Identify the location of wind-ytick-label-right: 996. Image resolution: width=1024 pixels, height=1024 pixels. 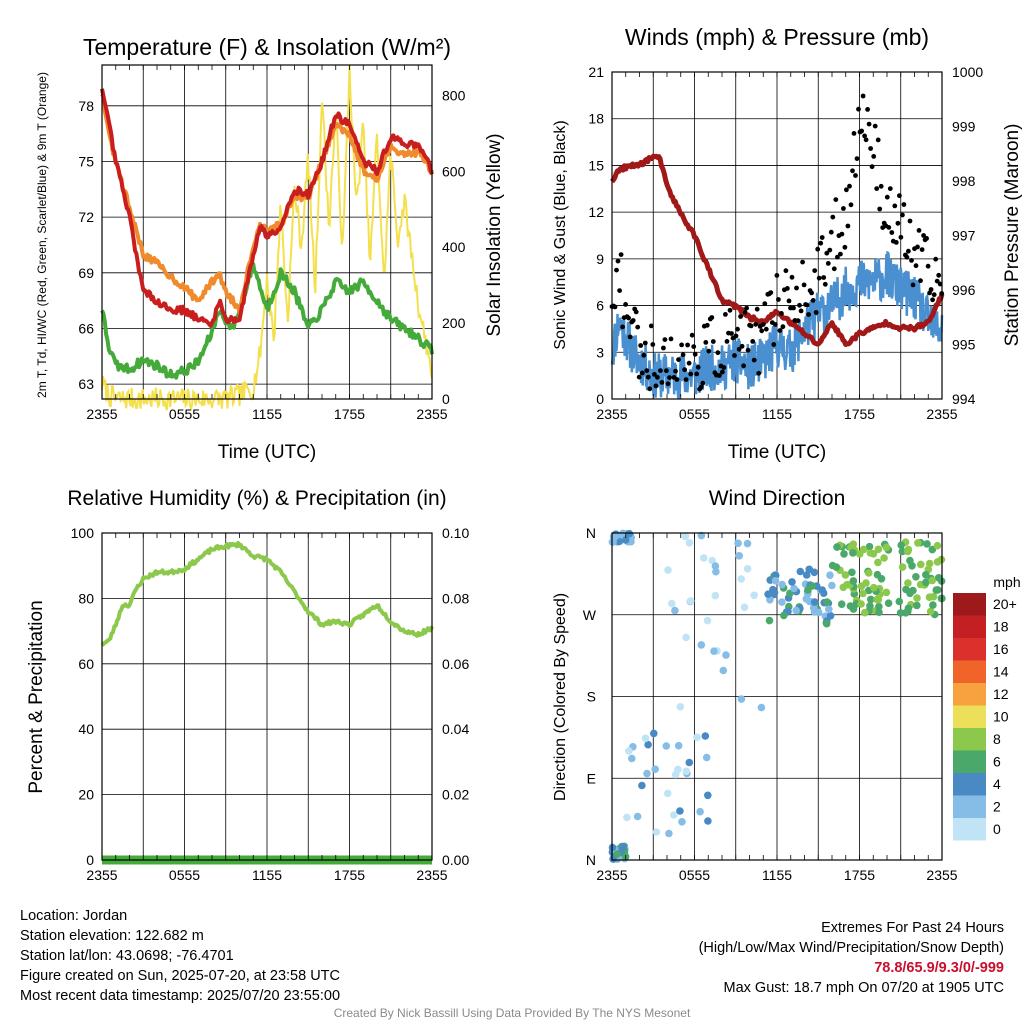
(964, 290).